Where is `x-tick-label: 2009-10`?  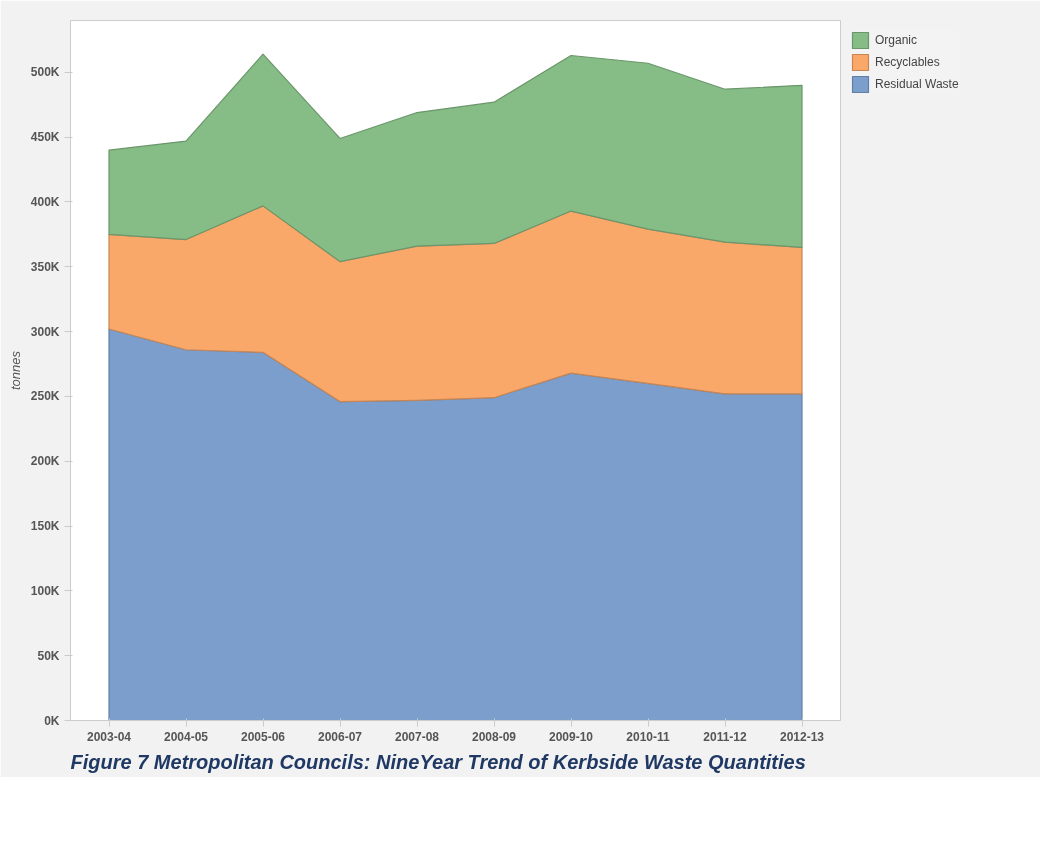
x-tick-label: 2009-10 is located at coordinates (571, 736).